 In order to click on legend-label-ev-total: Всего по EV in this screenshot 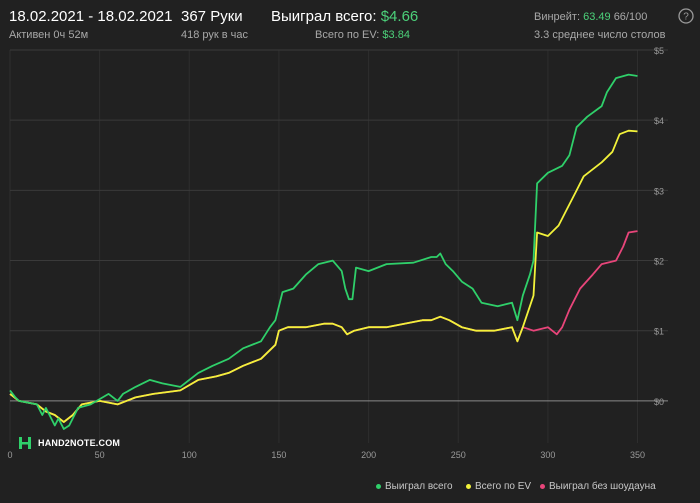, I will do `click(503, 486)`.